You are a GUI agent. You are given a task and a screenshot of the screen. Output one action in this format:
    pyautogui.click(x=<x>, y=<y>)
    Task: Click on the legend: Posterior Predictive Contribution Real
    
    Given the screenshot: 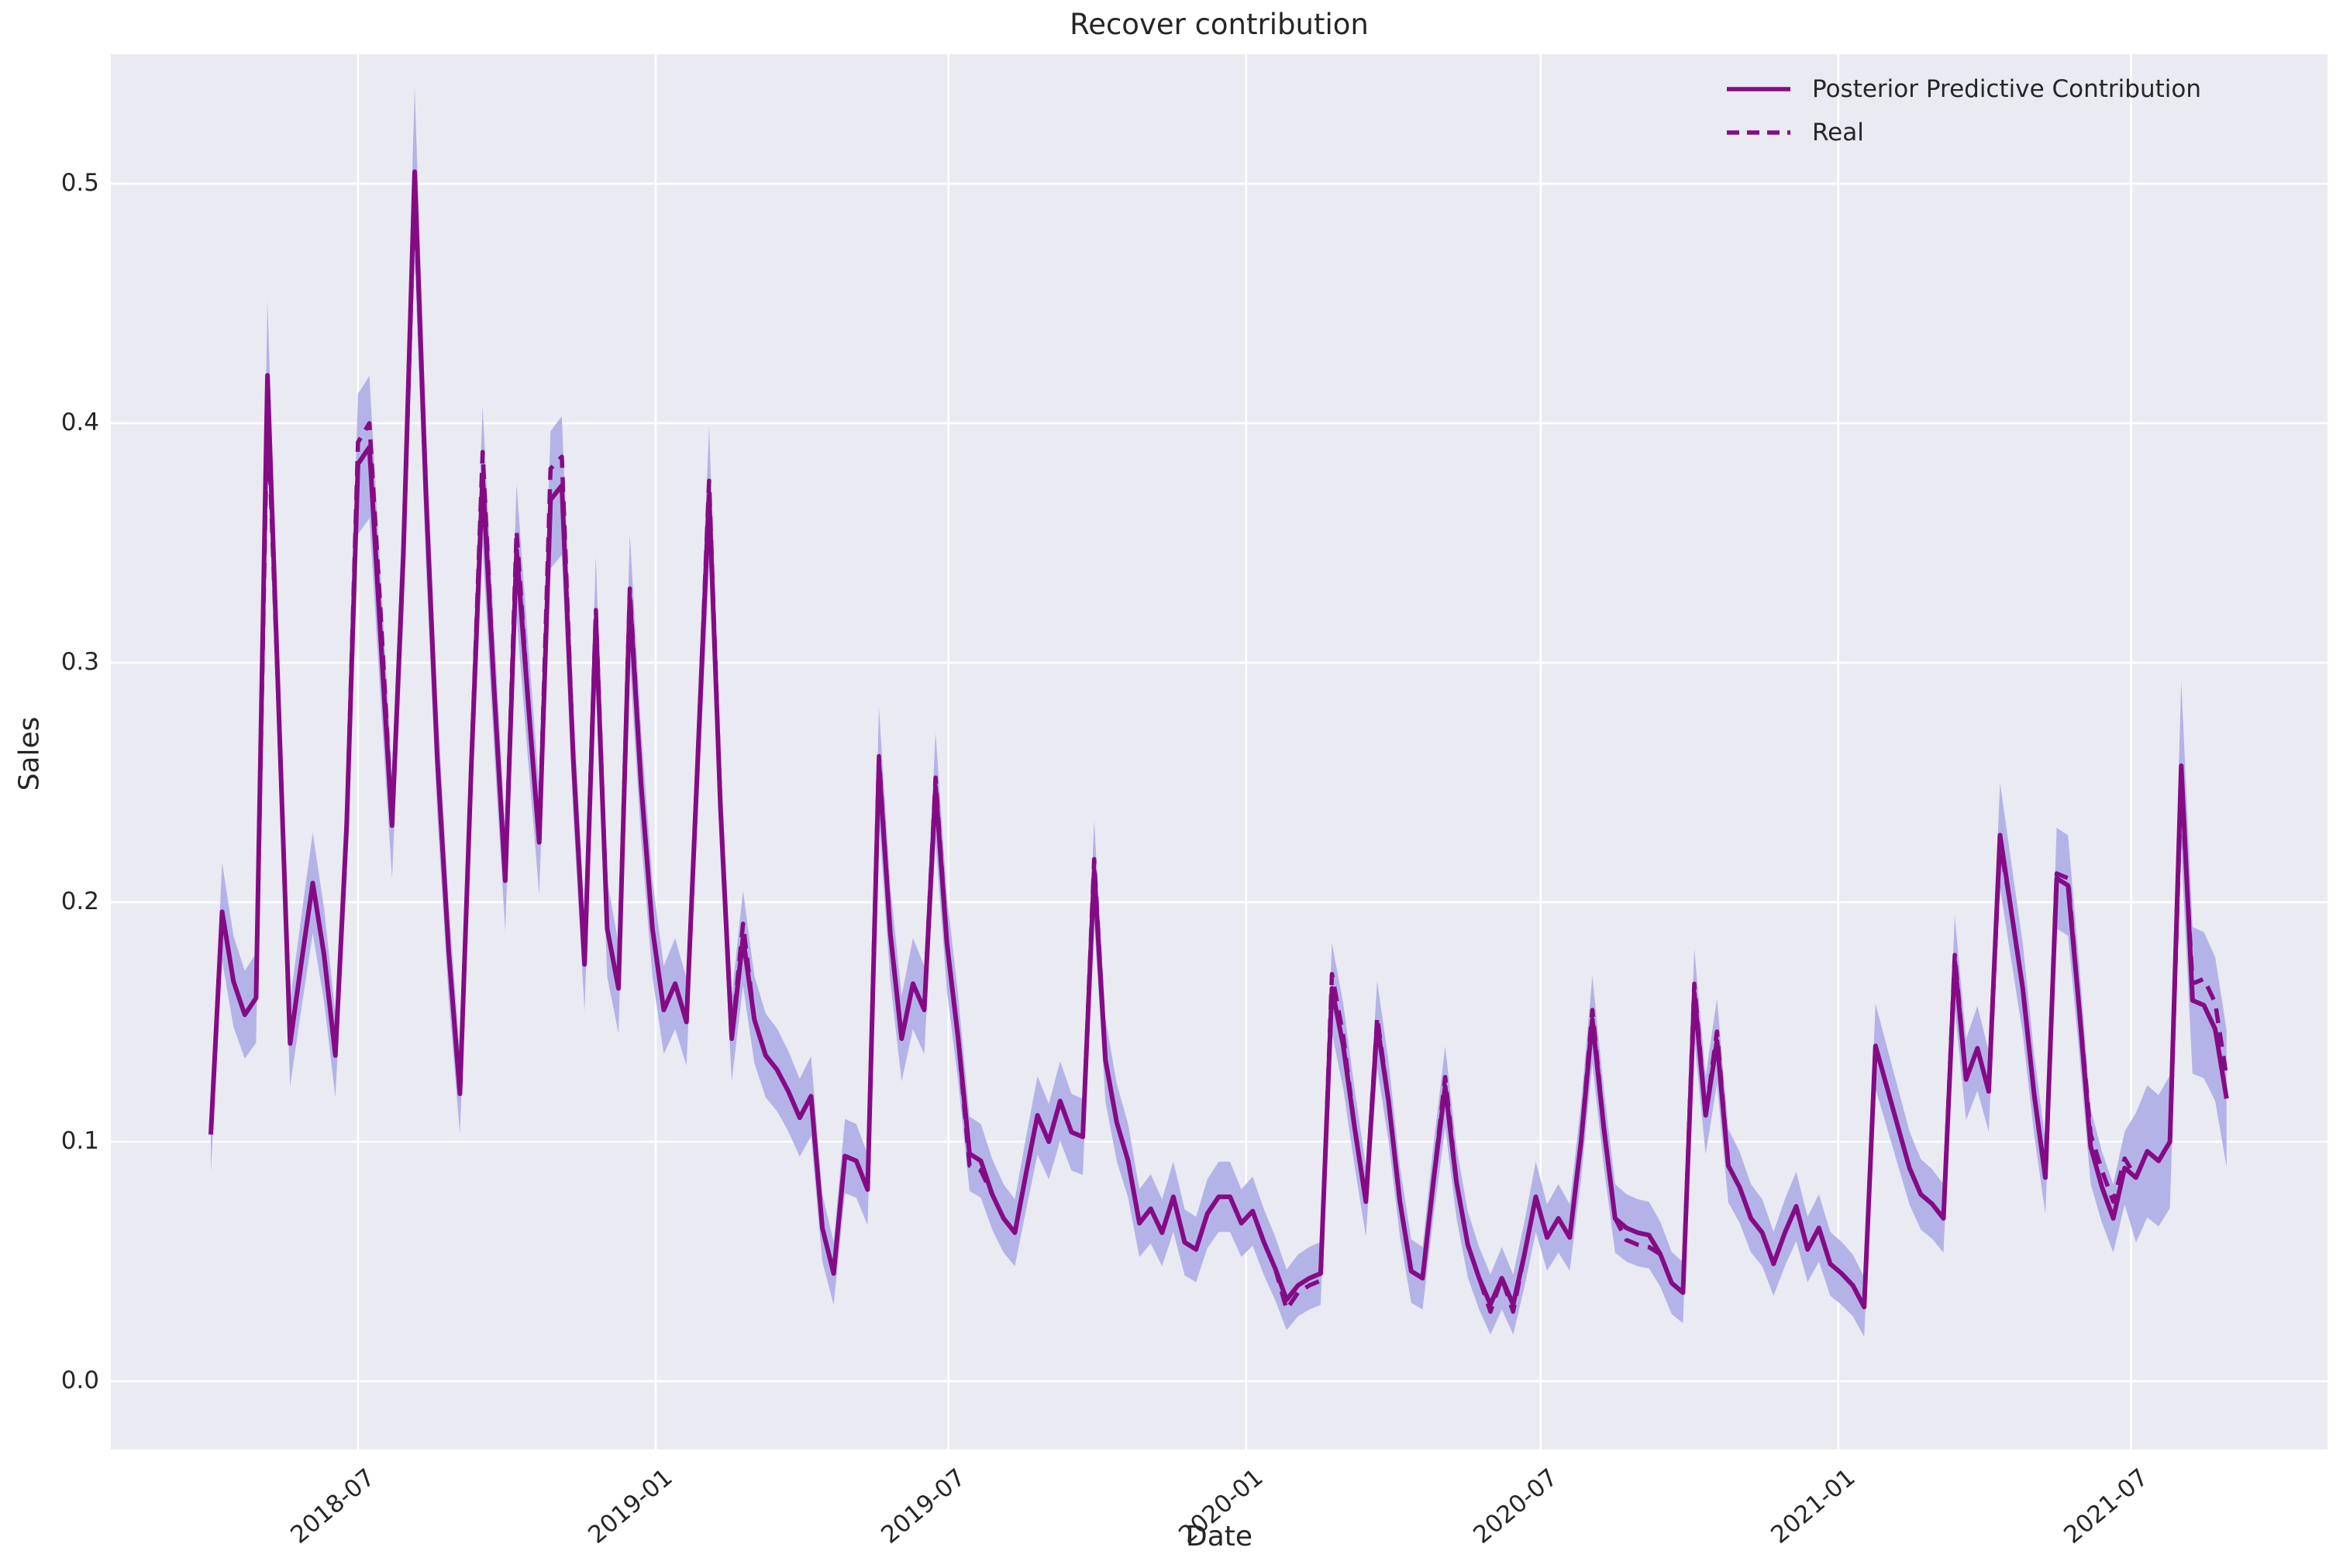 What is the action you would take?
    pyautogui.click(x=1964, y=117)
    